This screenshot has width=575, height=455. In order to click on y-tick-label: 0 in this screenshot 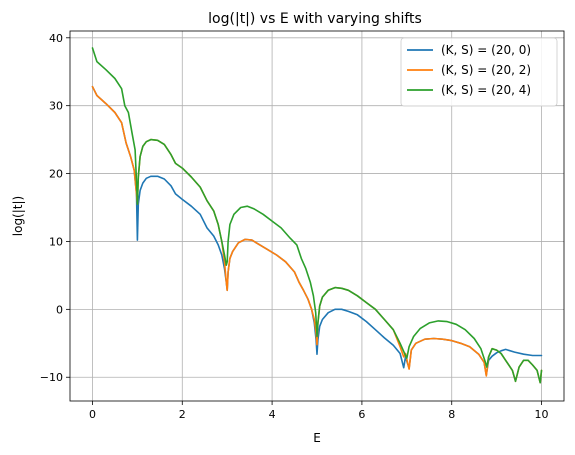, I will do `click(59, 309)`.